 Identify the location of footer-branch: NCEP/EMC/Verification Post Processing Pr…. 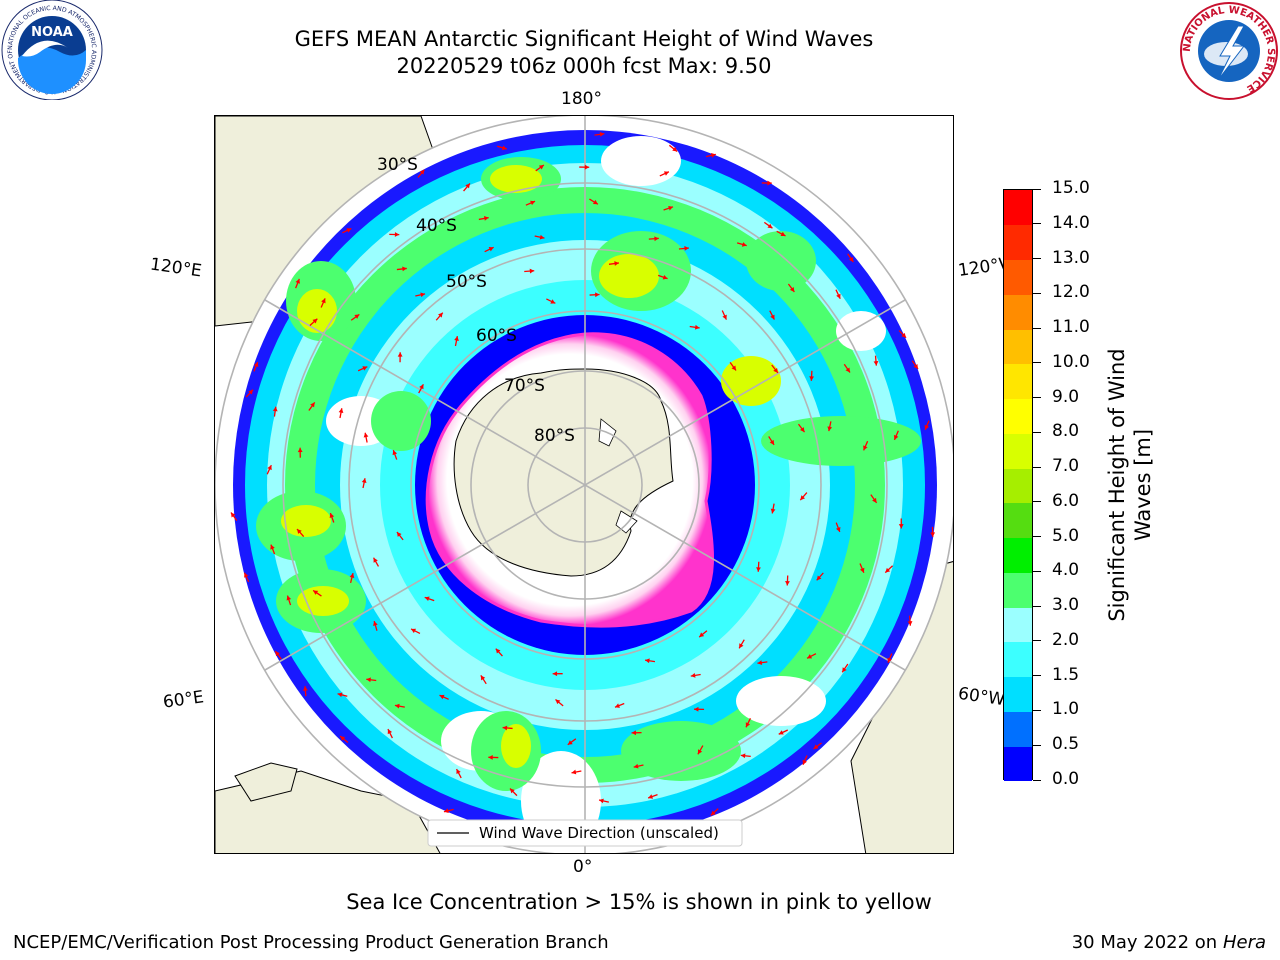
(311, 942).